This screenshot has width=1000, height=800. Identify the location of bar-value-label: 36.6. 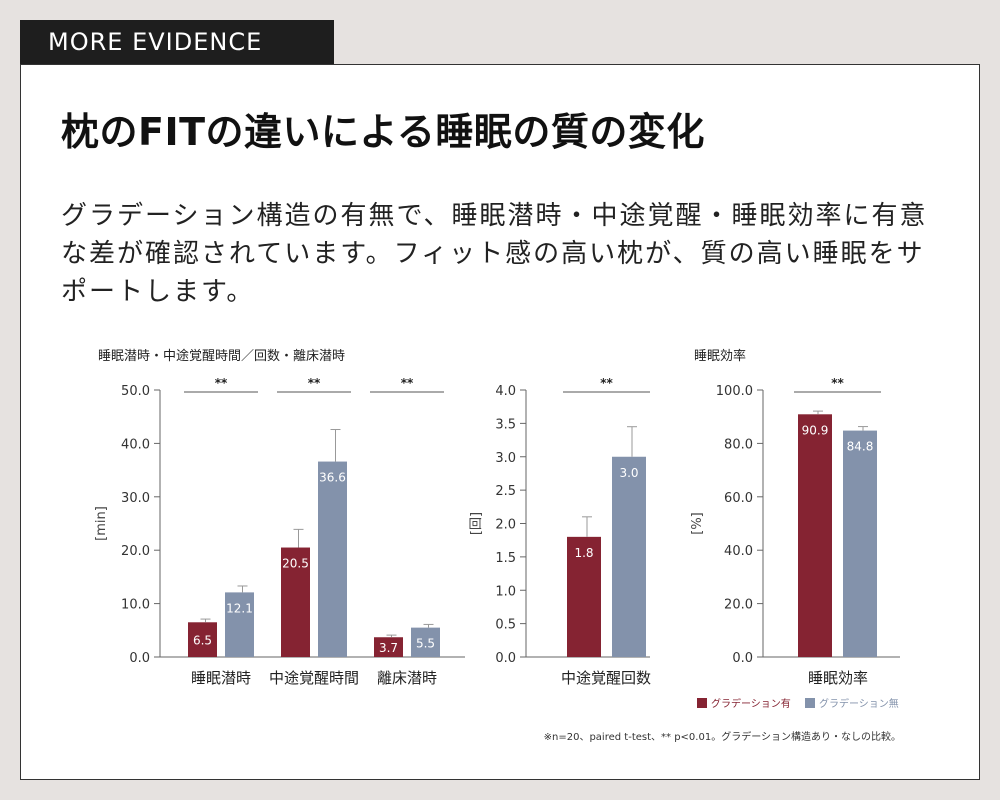
(332, 478).